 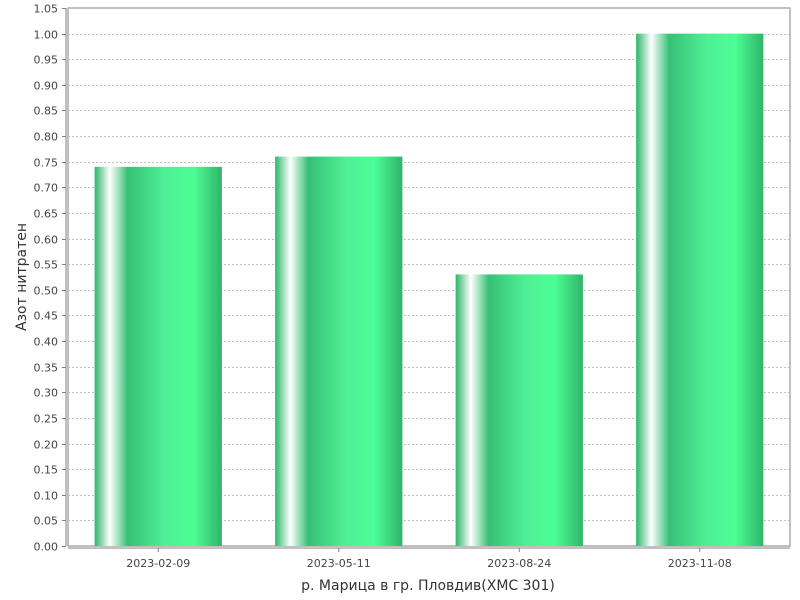 I want to click on y-tick-label: 0.70, so click(x=46, y=188).